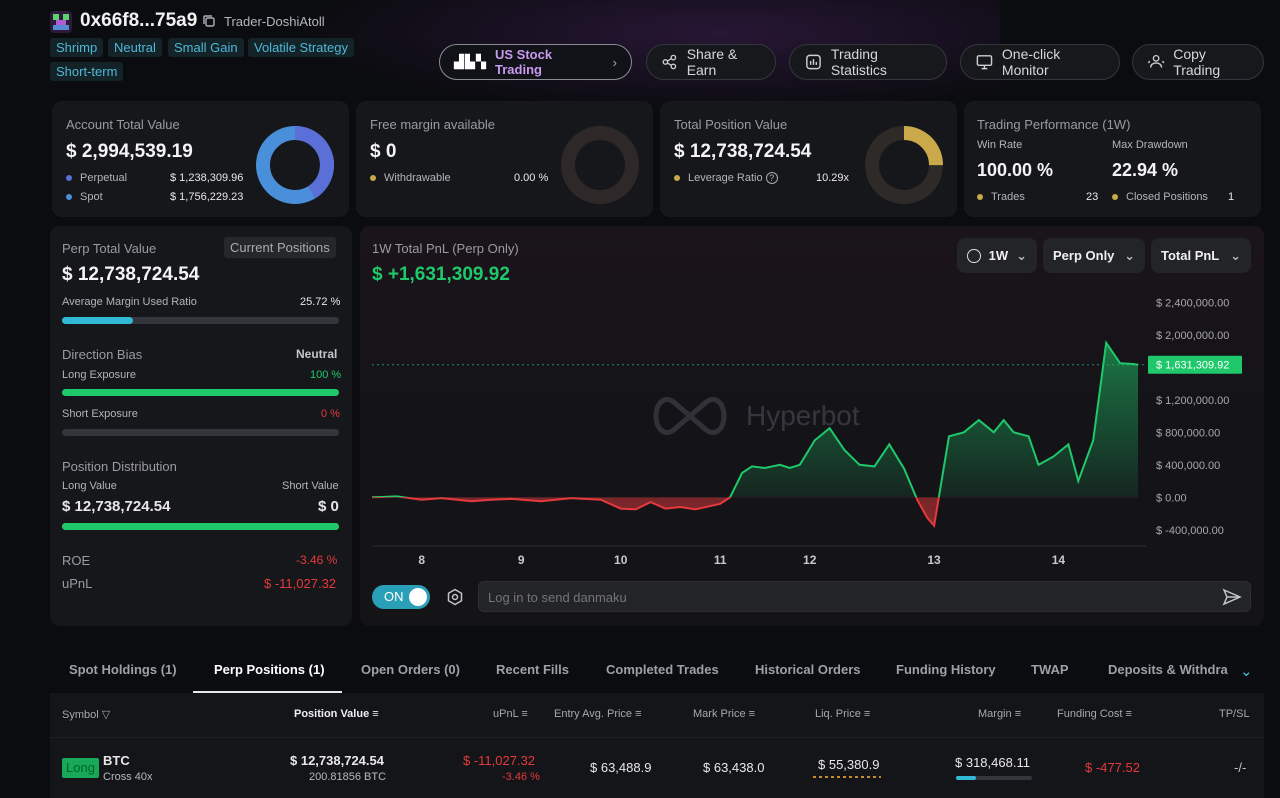  Describe the element at coordinates (210, 22) in the screenshot. I see `copy-icon` at that location.